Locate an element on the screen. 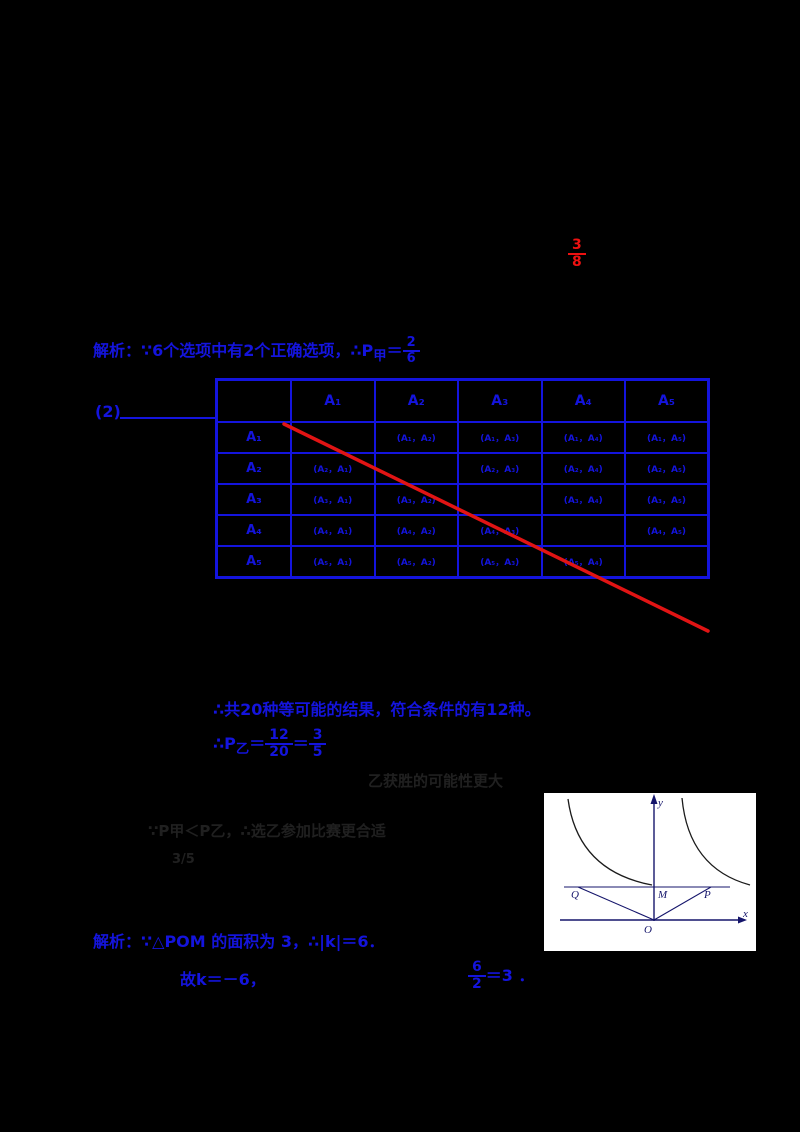 This screenshot has height=1132, width=800. fraction-denominator: 8 is located at coordinates (577, 262).